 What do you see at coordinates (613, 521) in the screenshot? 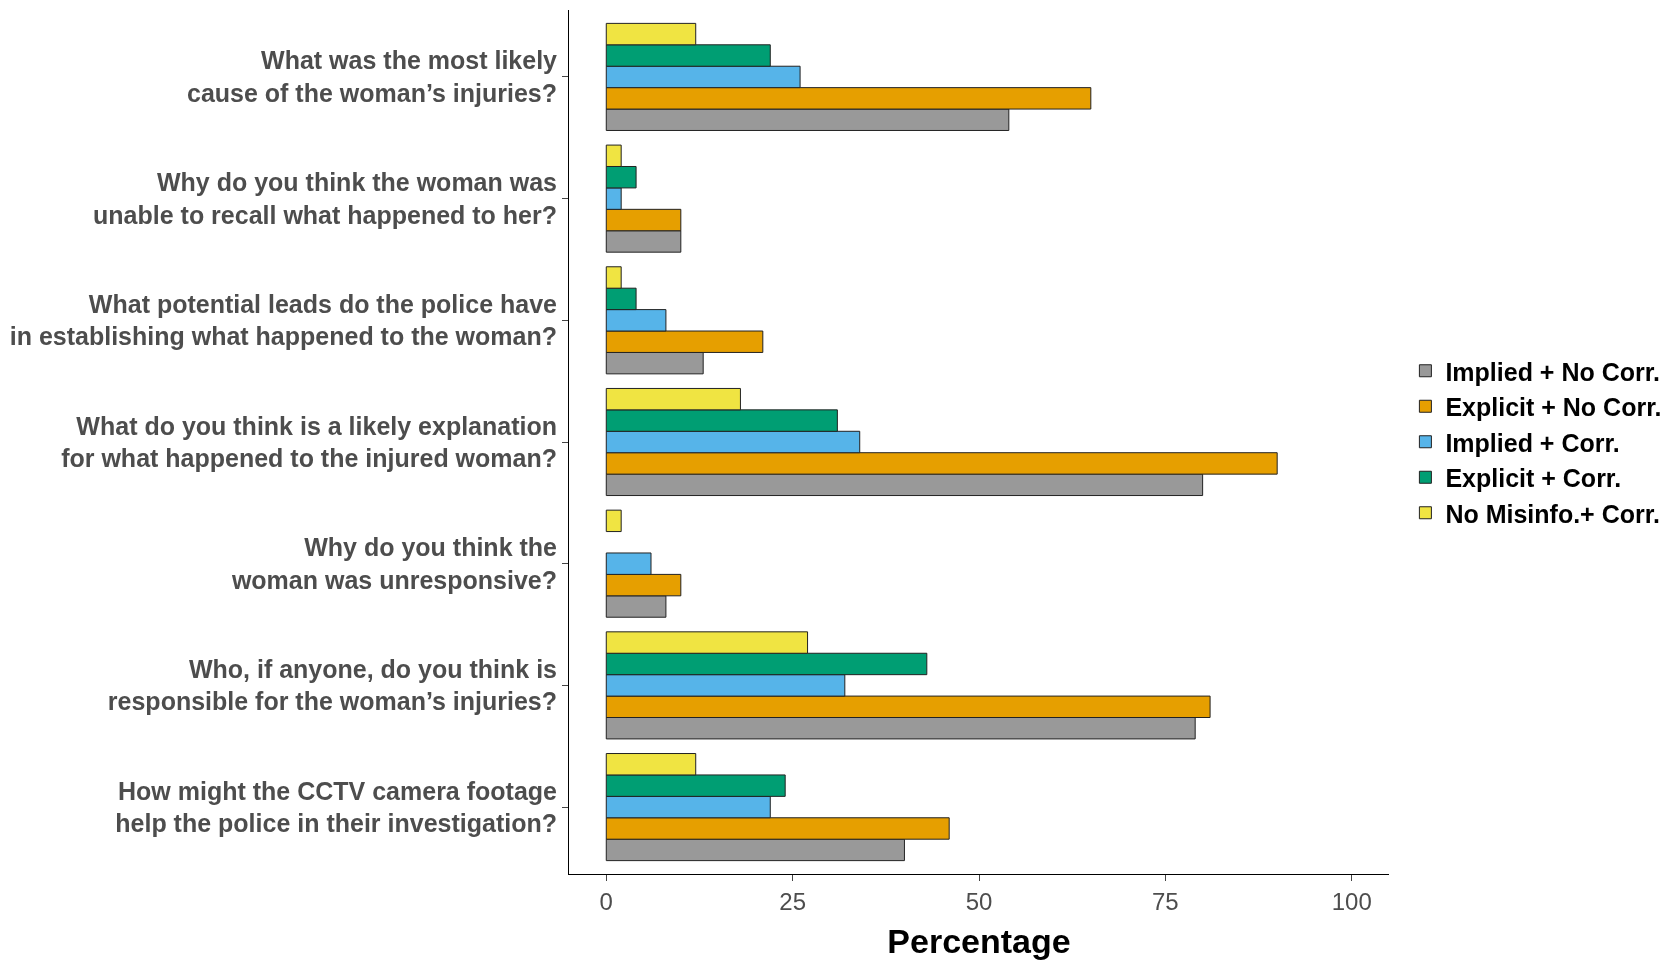
I see `bar` at bounding box center [613, 521].